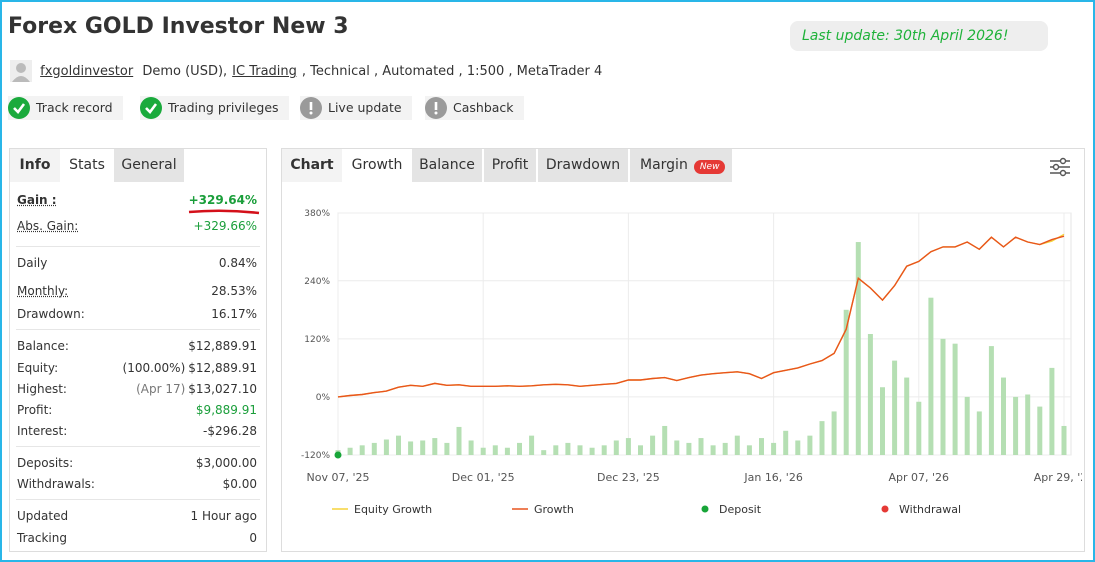 This screenshot has height=562, width=1095. I want to click on badge-label: Trading privileges, so click(223, 107).